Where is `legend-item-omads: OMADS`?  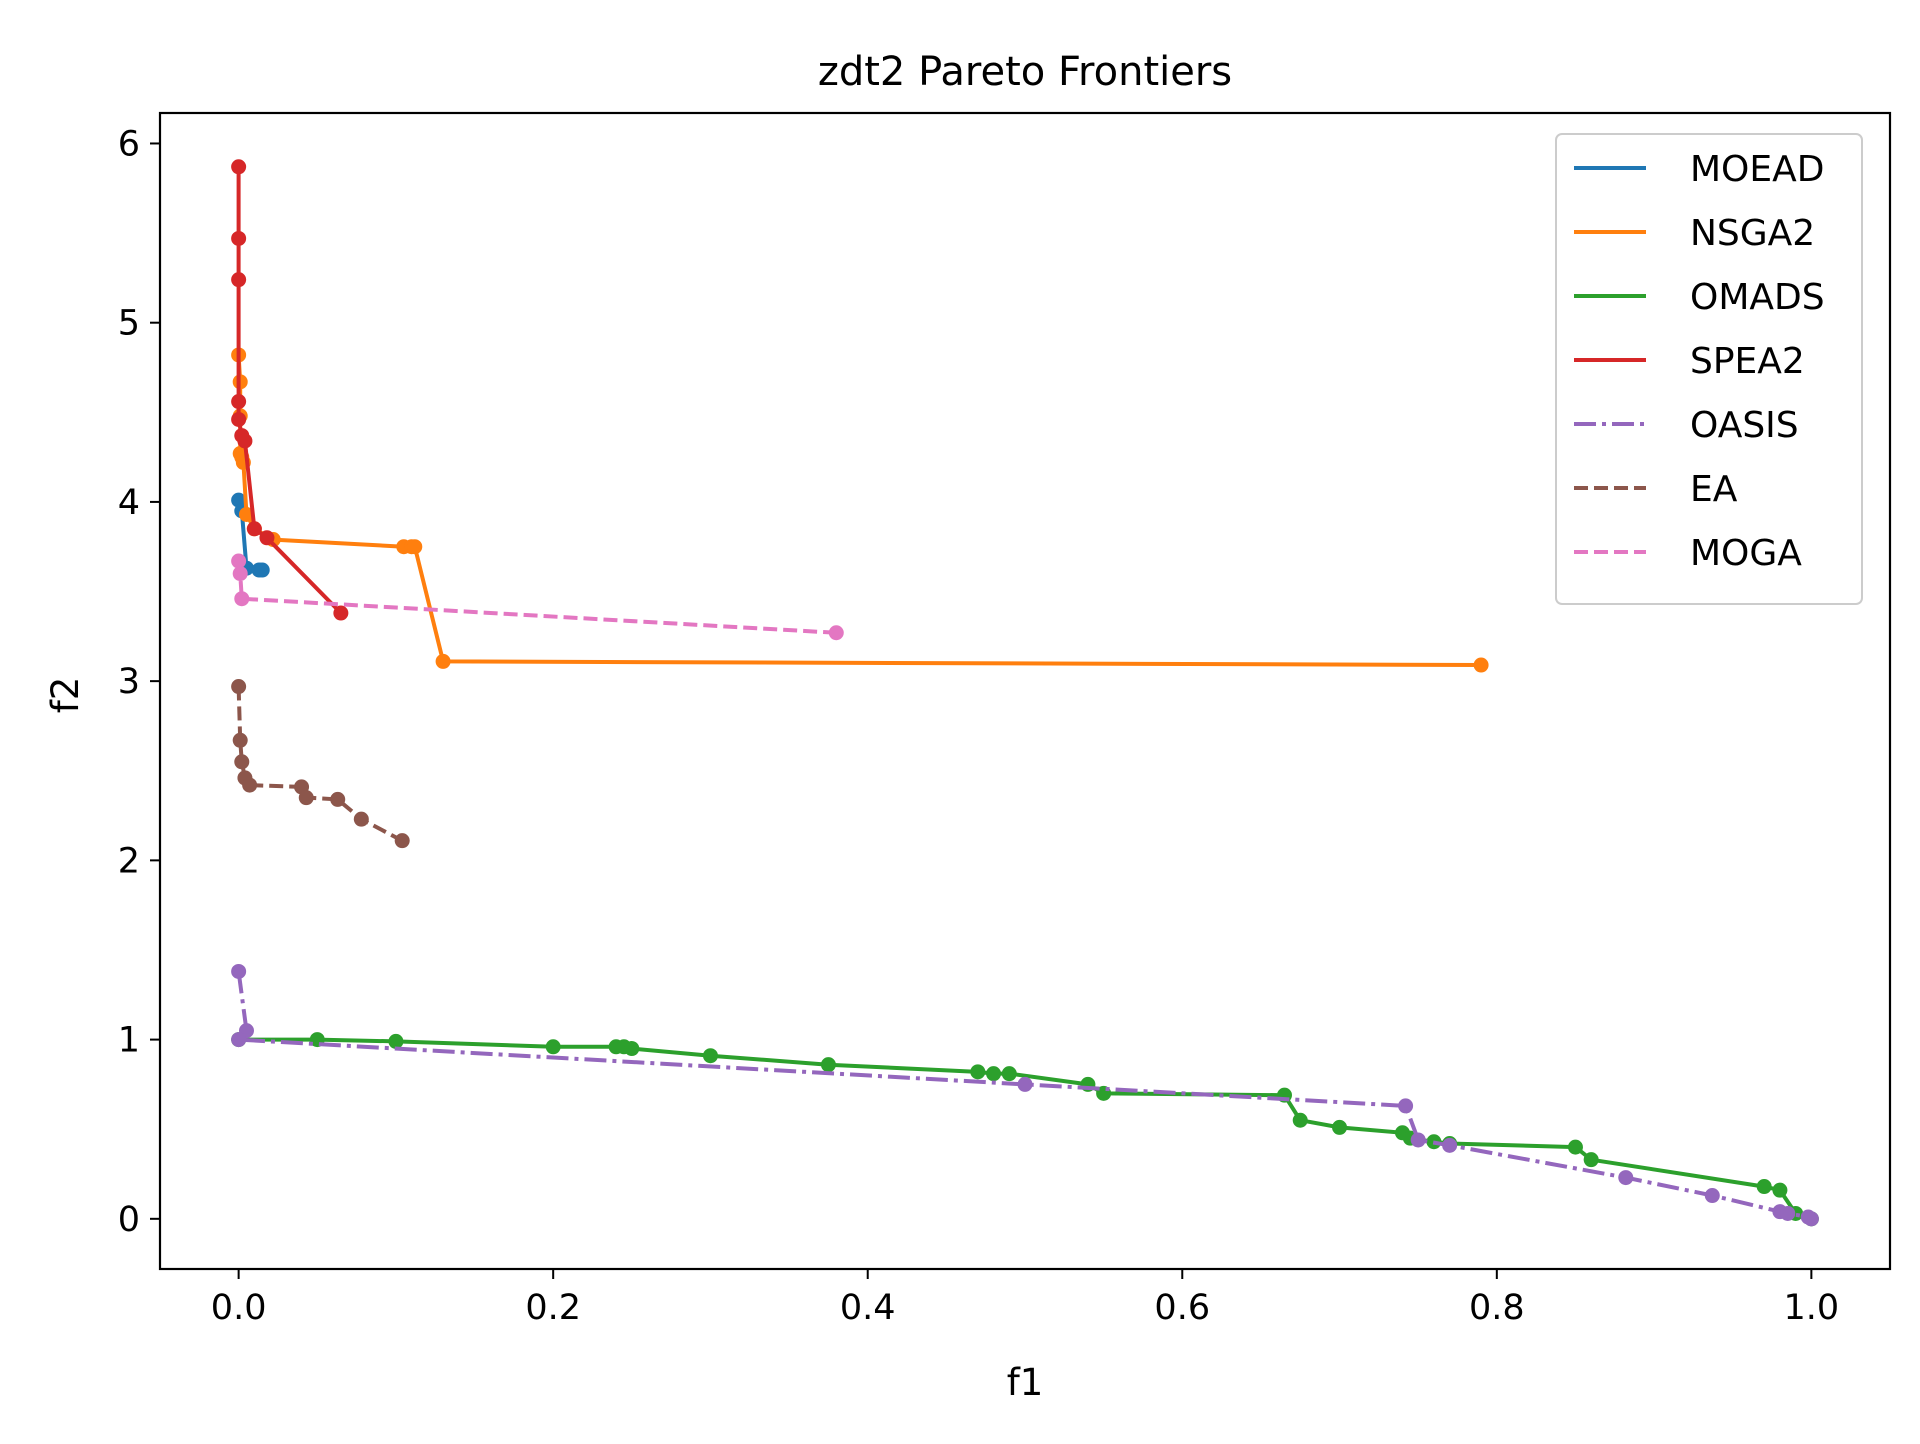 legend-item-omads: OMADS is located at coordinates (1699, 297).